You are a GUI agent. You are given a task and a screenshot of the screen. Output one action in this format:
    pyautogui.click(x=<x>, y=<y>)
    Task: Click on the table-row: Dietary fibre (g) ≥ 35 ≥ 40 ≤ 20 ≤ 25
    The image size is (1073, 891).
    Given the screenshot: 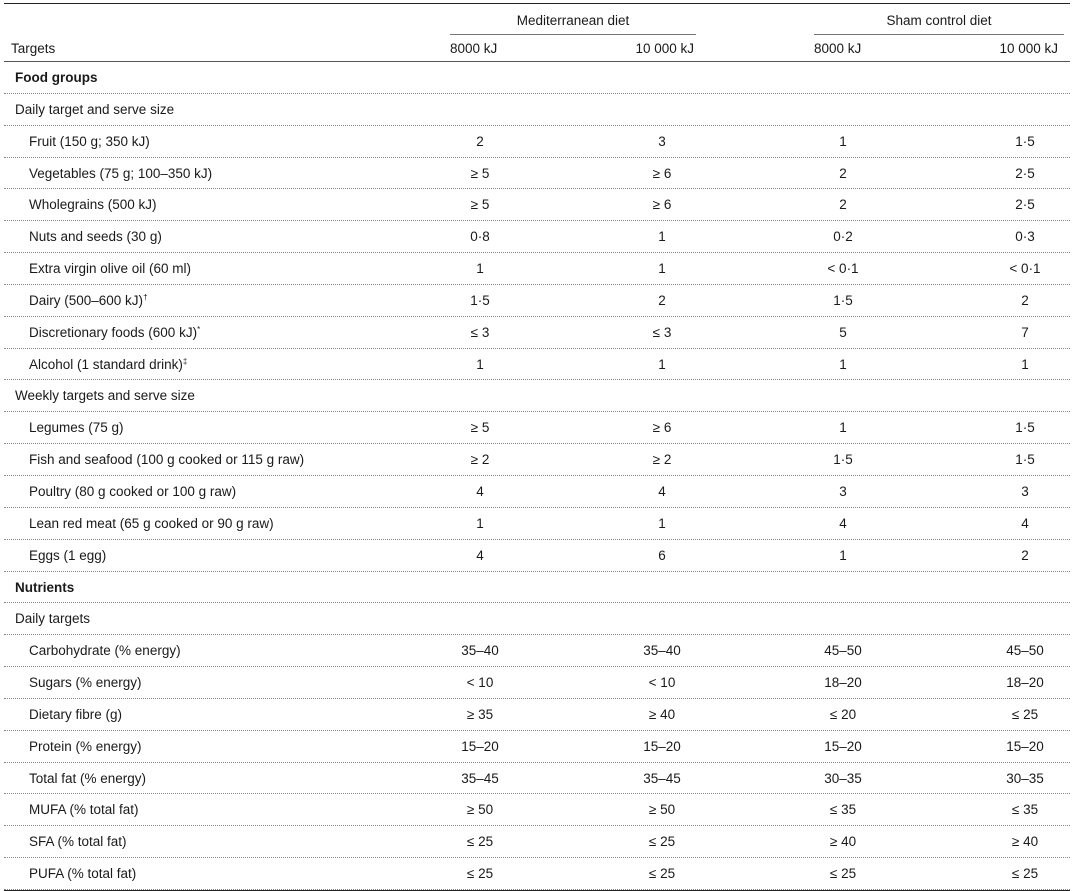 What is the action you would take?
    pyautogui.click(x=537, y=715)
    